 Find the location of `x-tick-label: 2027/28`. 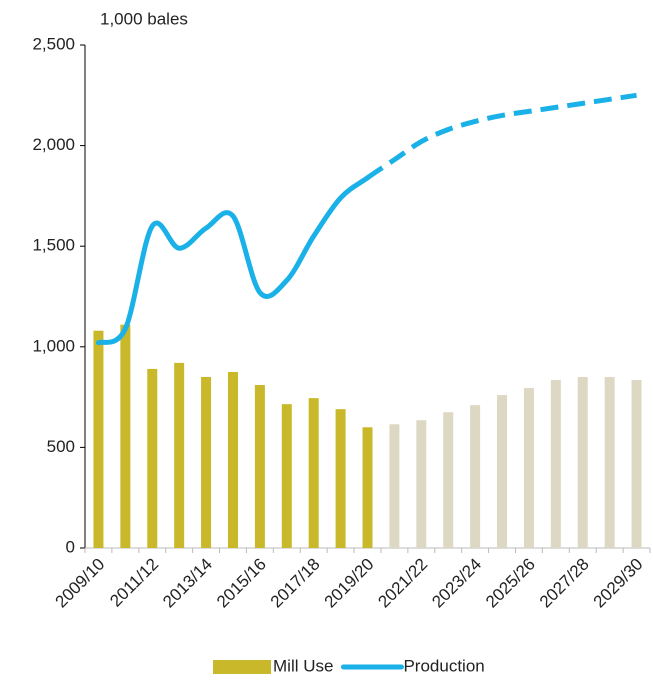

x-tick-label: 2027/28 is located at coordinates (564, 583).